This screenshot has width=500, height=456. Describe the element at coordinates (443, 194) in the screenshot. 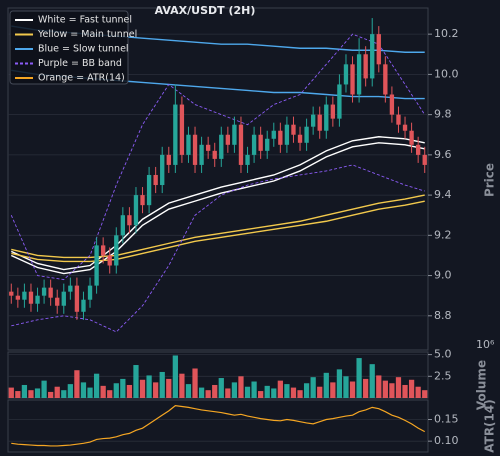

I see `y-tick-label: 9.4` at that location.